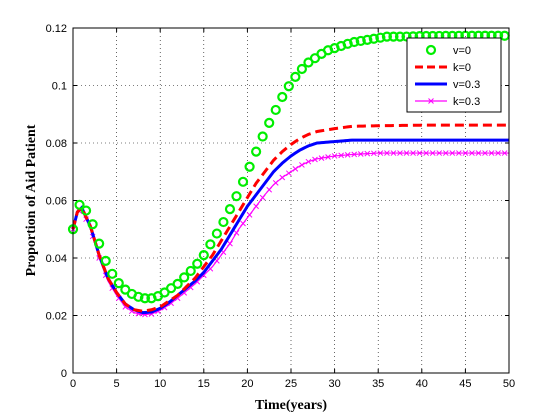  What do you see at coordinates (59, 87) in the screenshot?
I see `y-tick-label: 0.1` at bounding box center [59, 87].